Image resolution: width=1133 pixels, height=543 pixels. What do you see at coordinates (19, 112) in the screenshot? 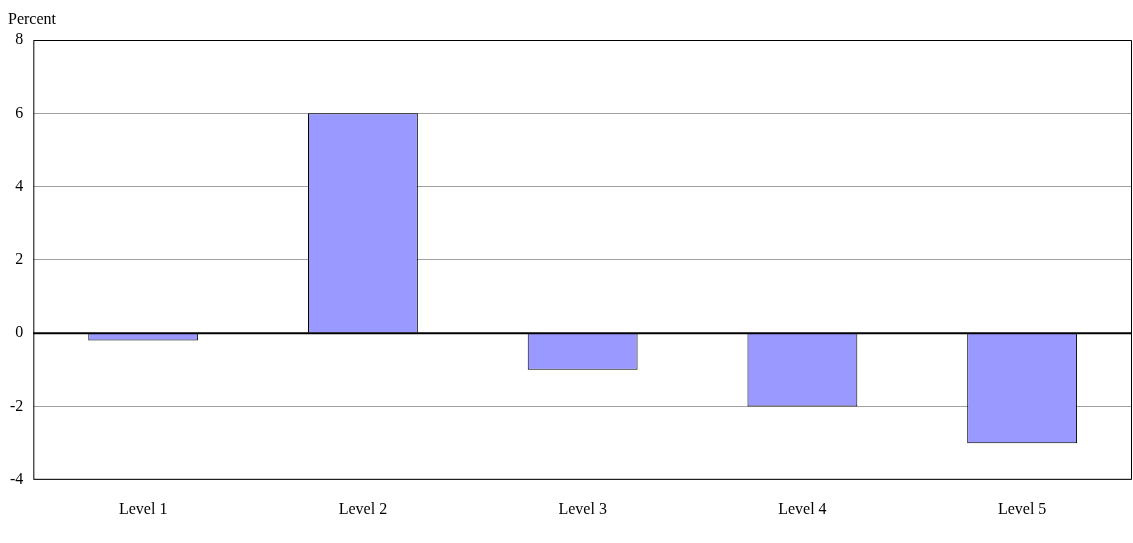
I see `y-tick-label: 6` at bounding box center [19, 112].